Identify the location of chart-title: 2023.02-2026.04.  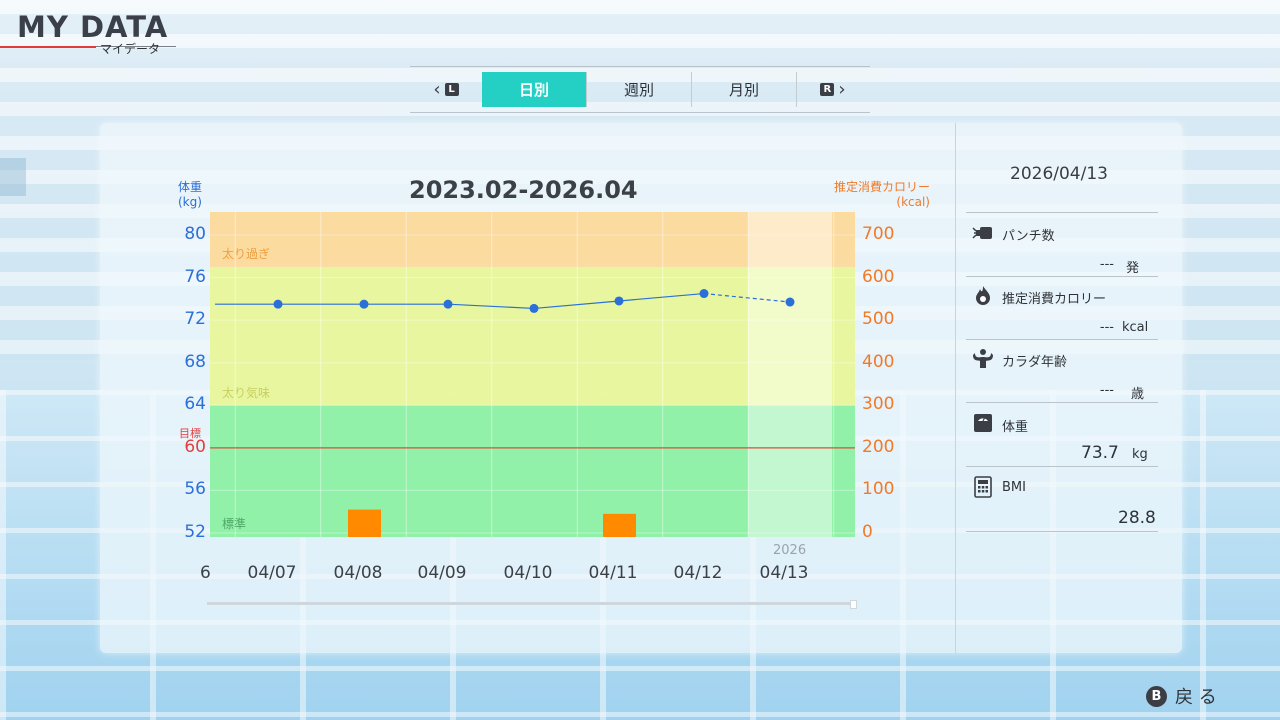
(523, 190).